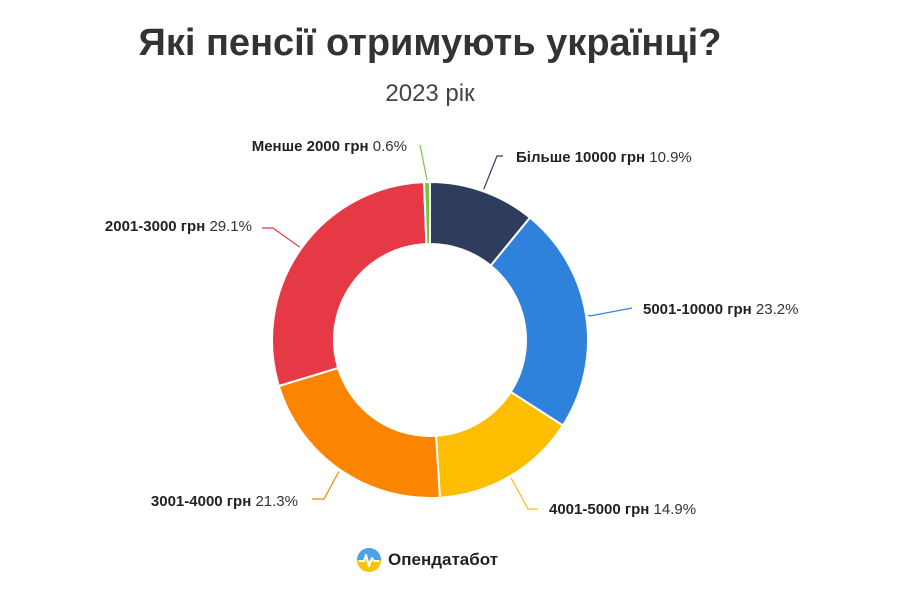 This screenshot has height=591, width=914. I want to click on brand-logo: Опендатабот, so click(427, 560).